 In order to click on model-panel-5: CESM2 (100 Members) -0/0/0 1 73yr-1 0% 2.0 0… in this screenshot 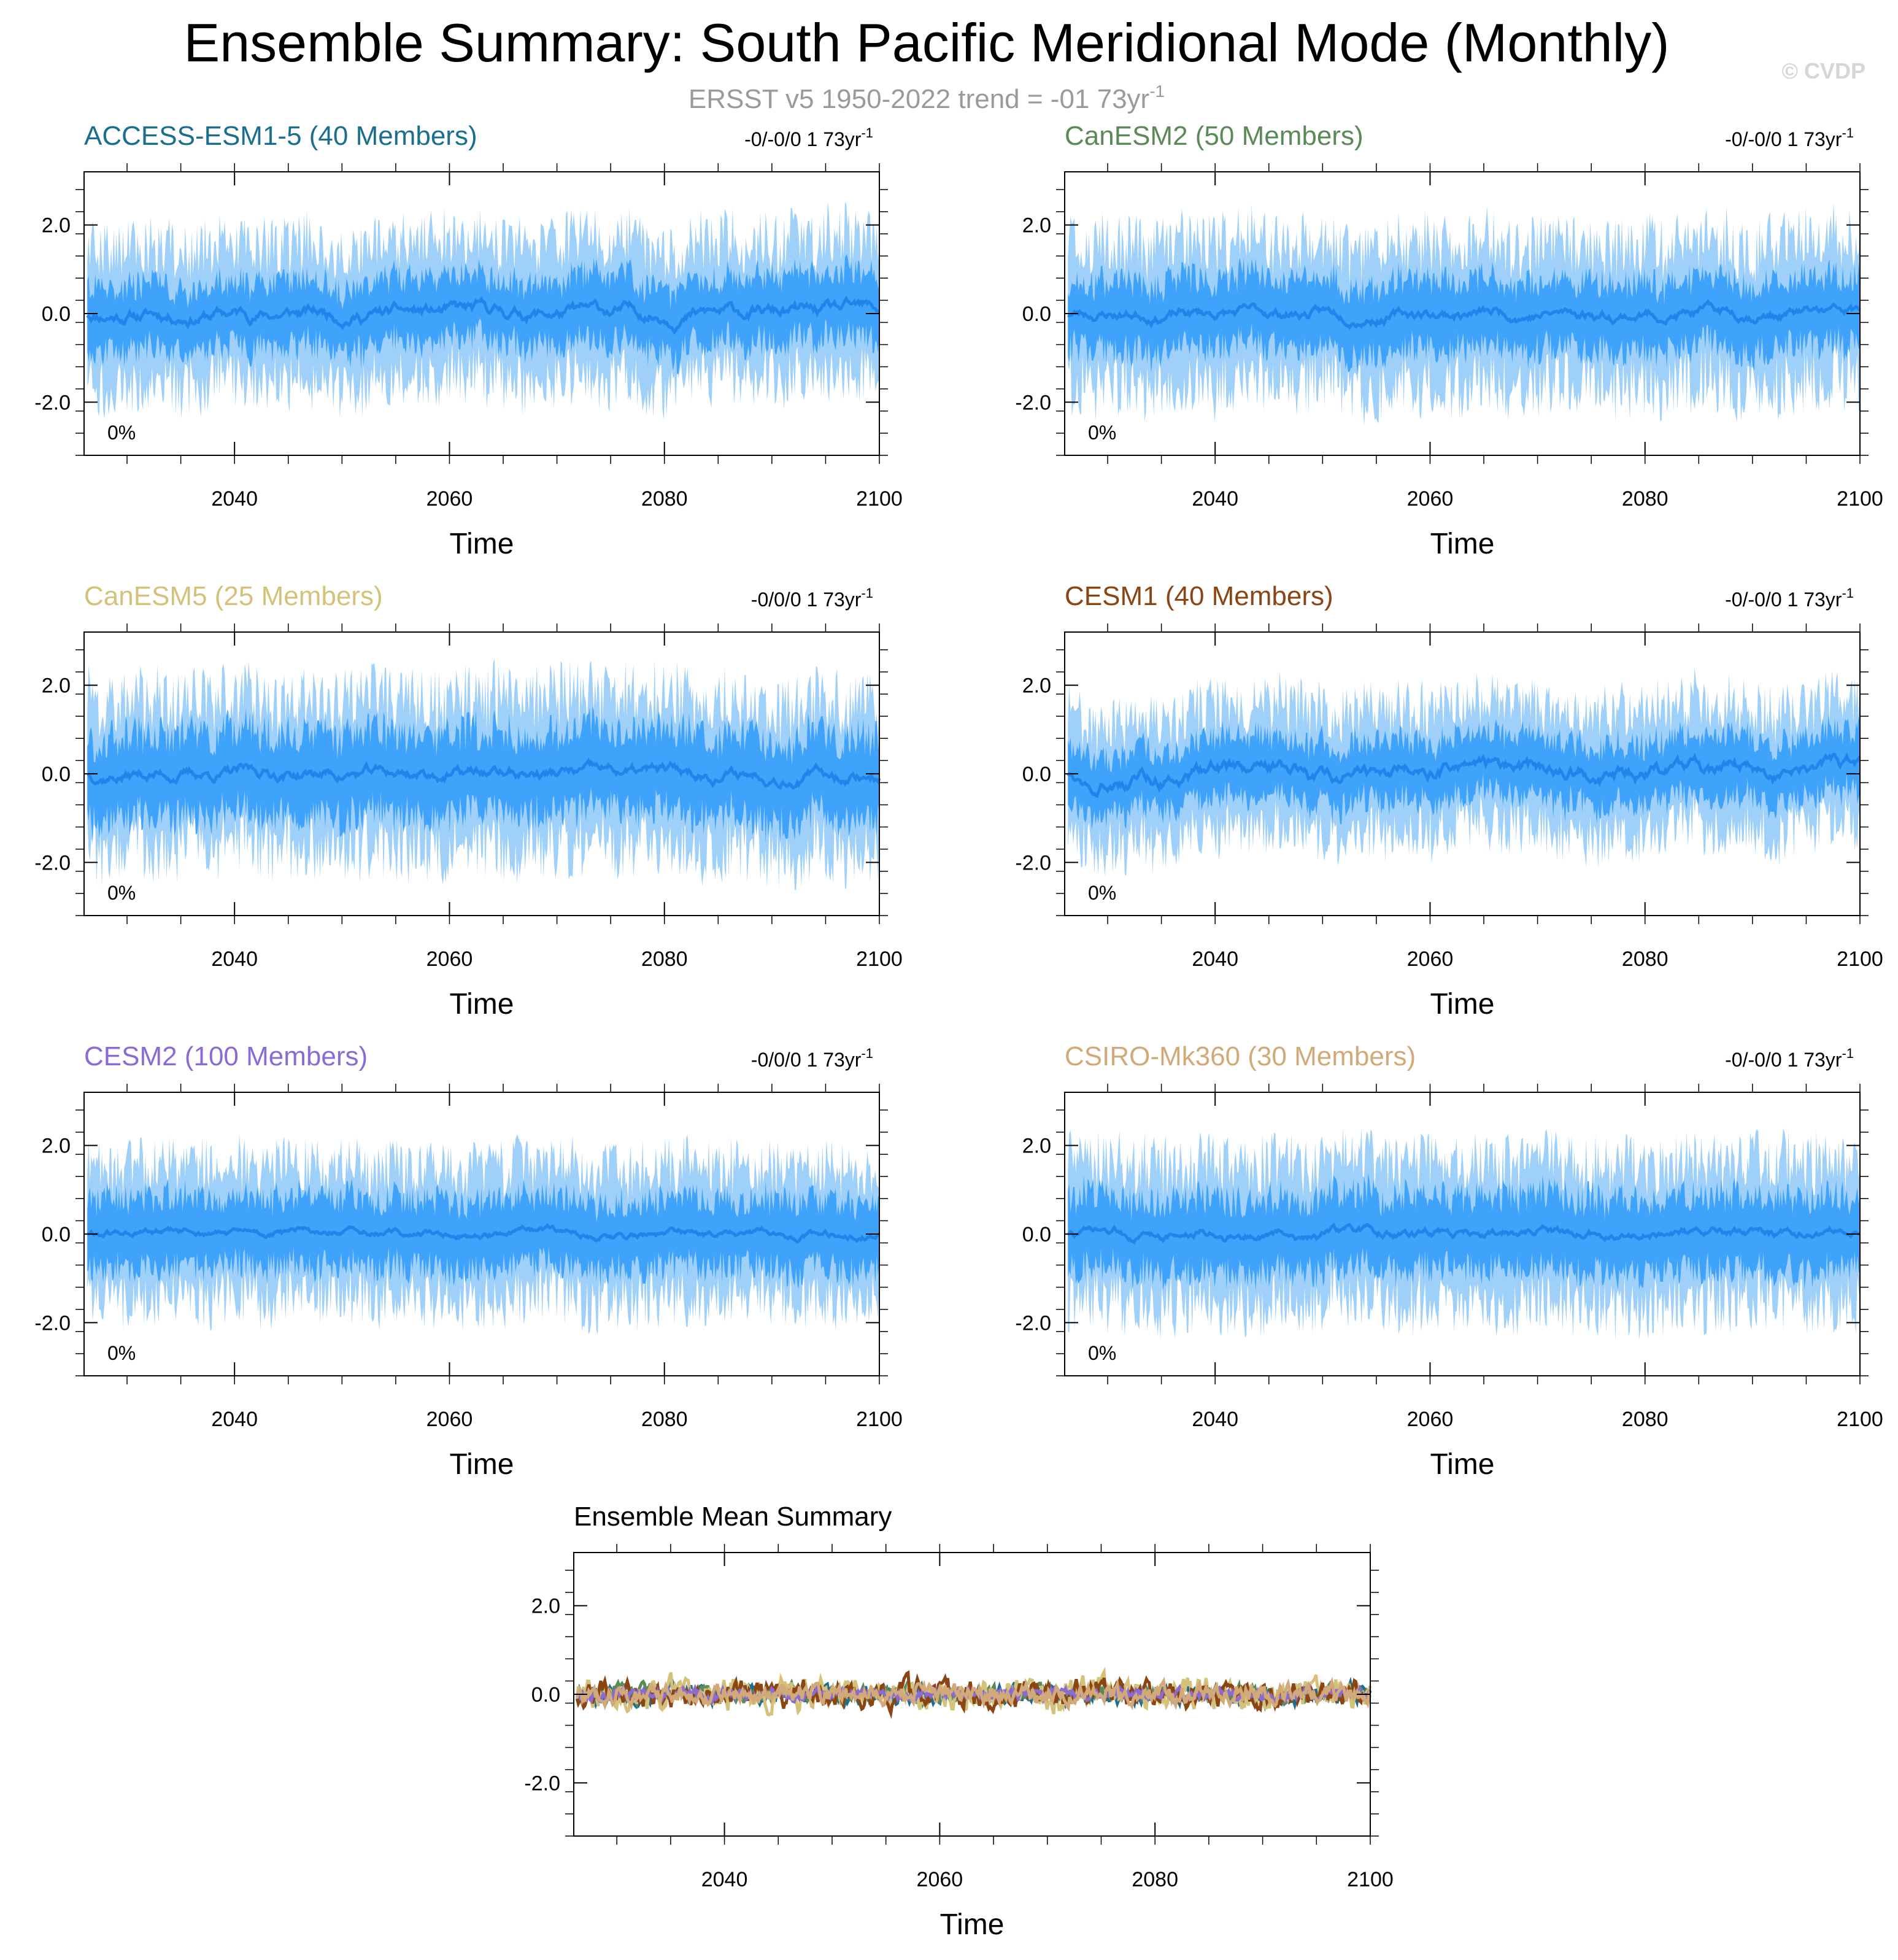, I will do `click(468, 1261)`.